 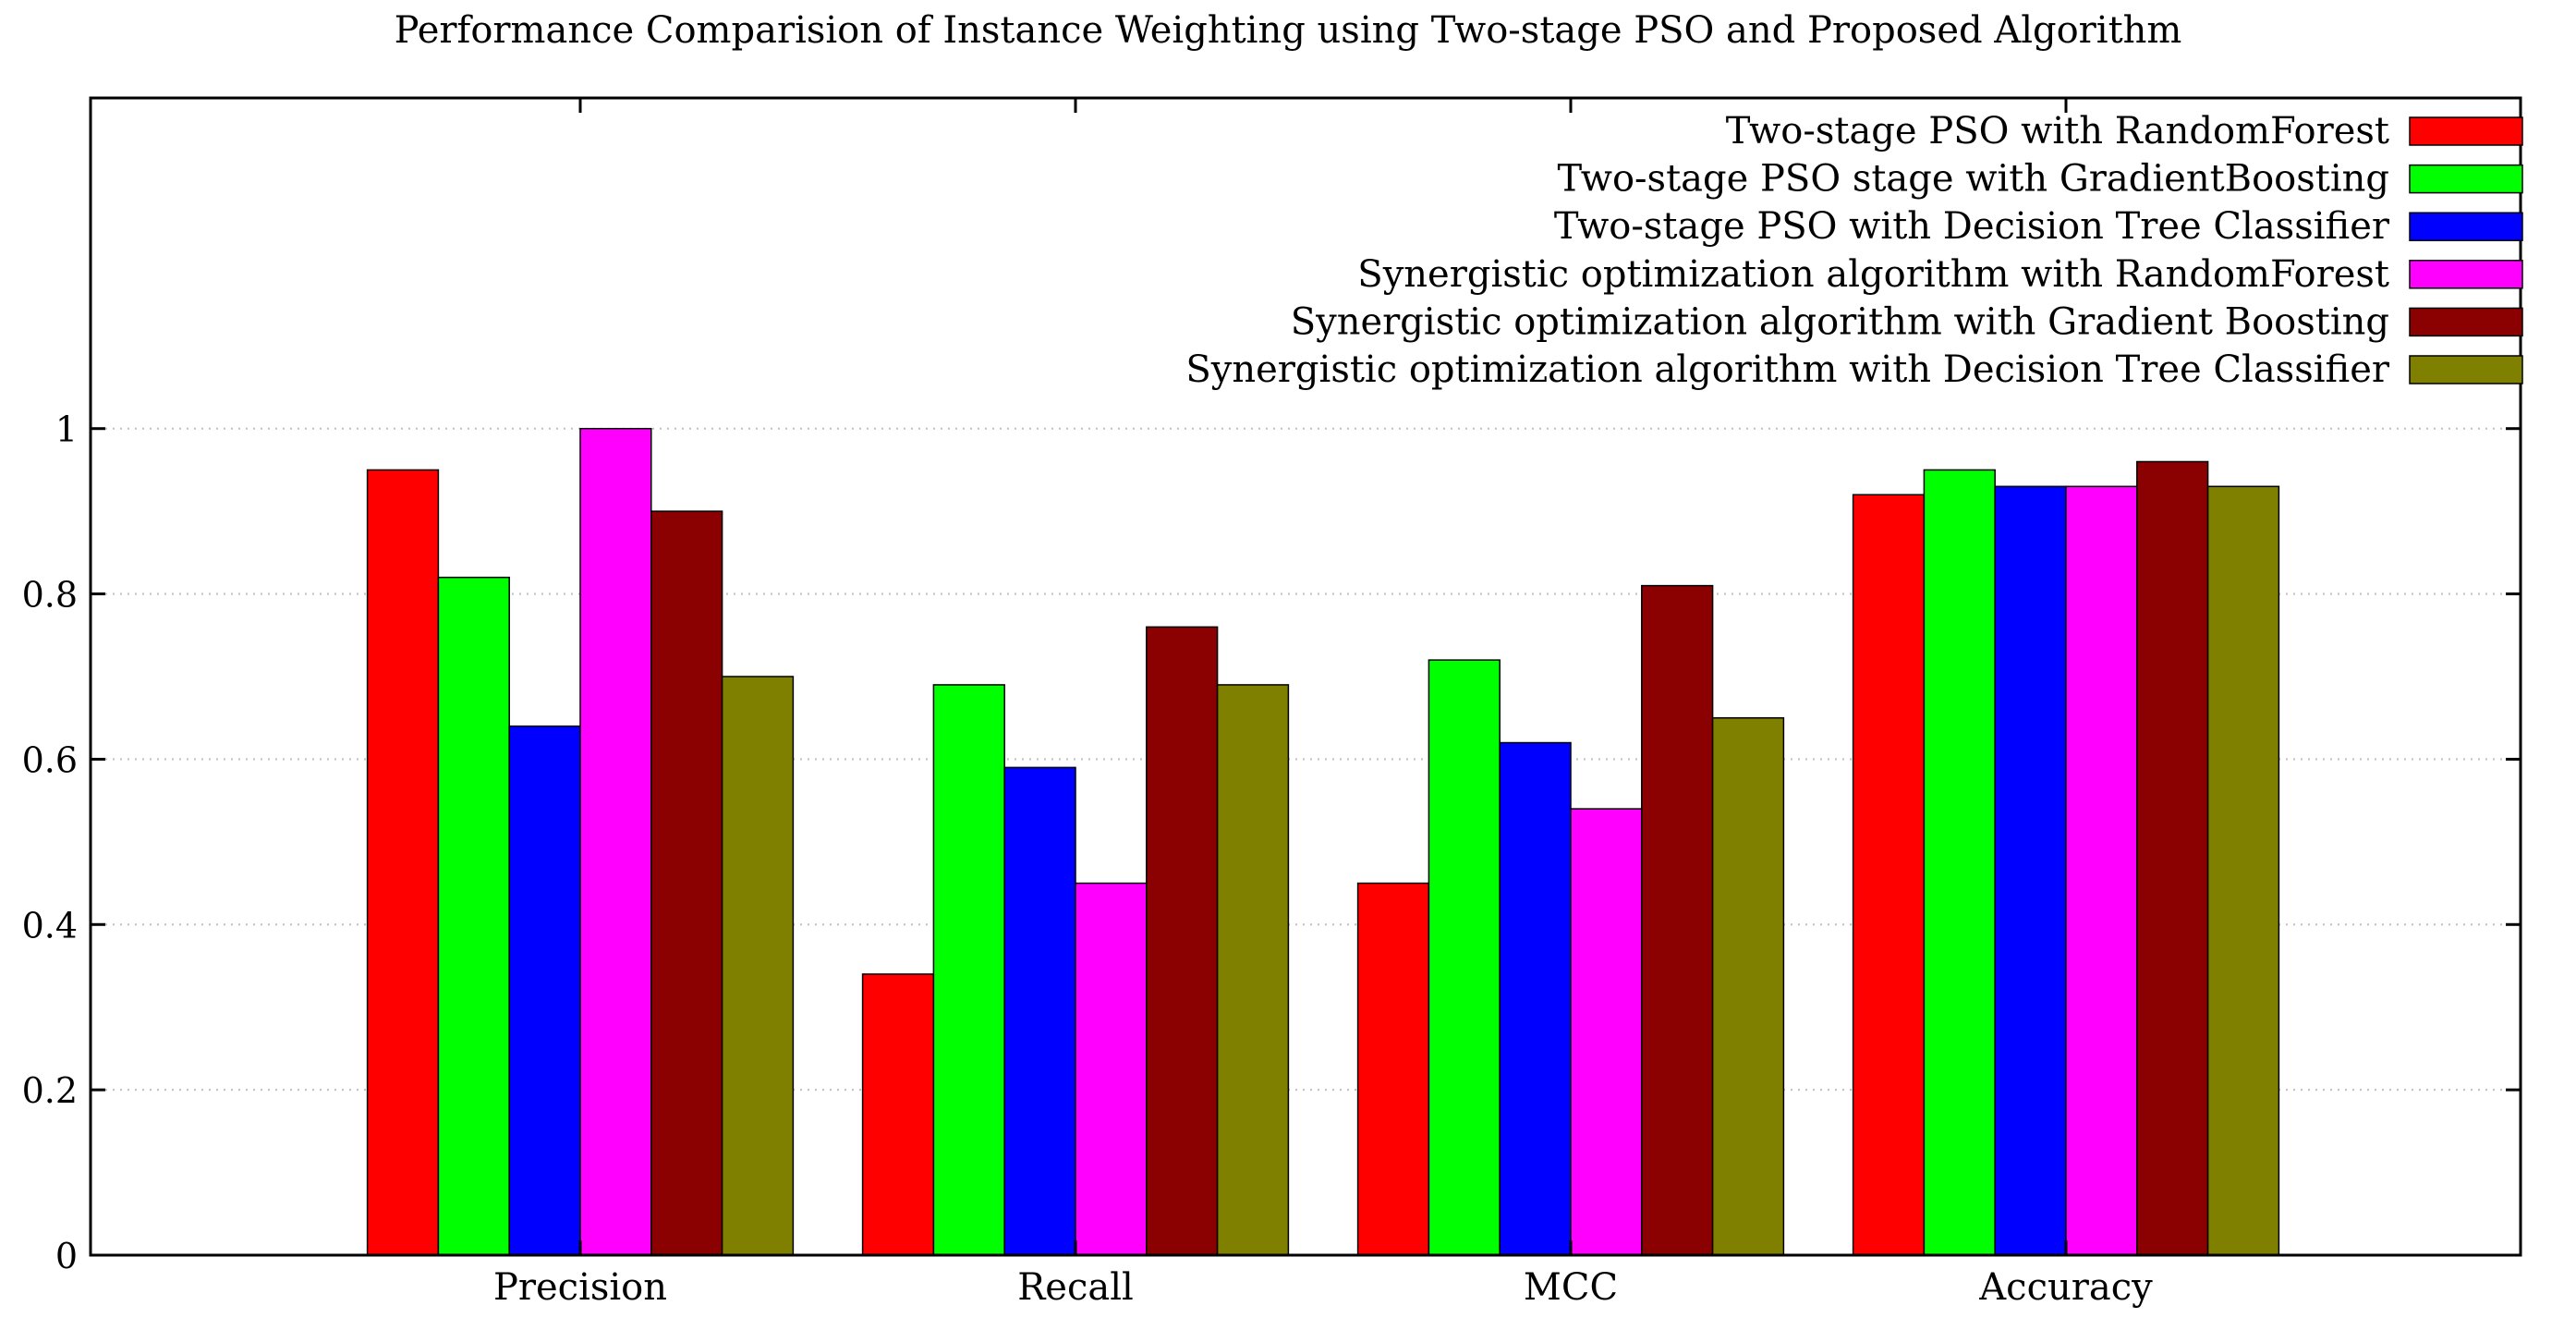 What do you see at coordinates (1075, 1287) in the screenshot?
I see `x-tick-label-recall: Recall` at bounding box center [1075, 1287].